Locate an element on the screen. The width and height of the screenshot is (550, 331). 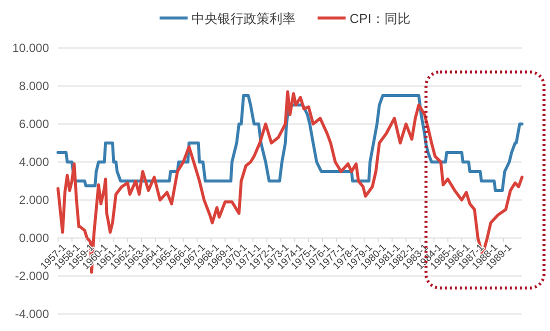
y-tick-label: 10.000 is located at coordinates (31, 47).